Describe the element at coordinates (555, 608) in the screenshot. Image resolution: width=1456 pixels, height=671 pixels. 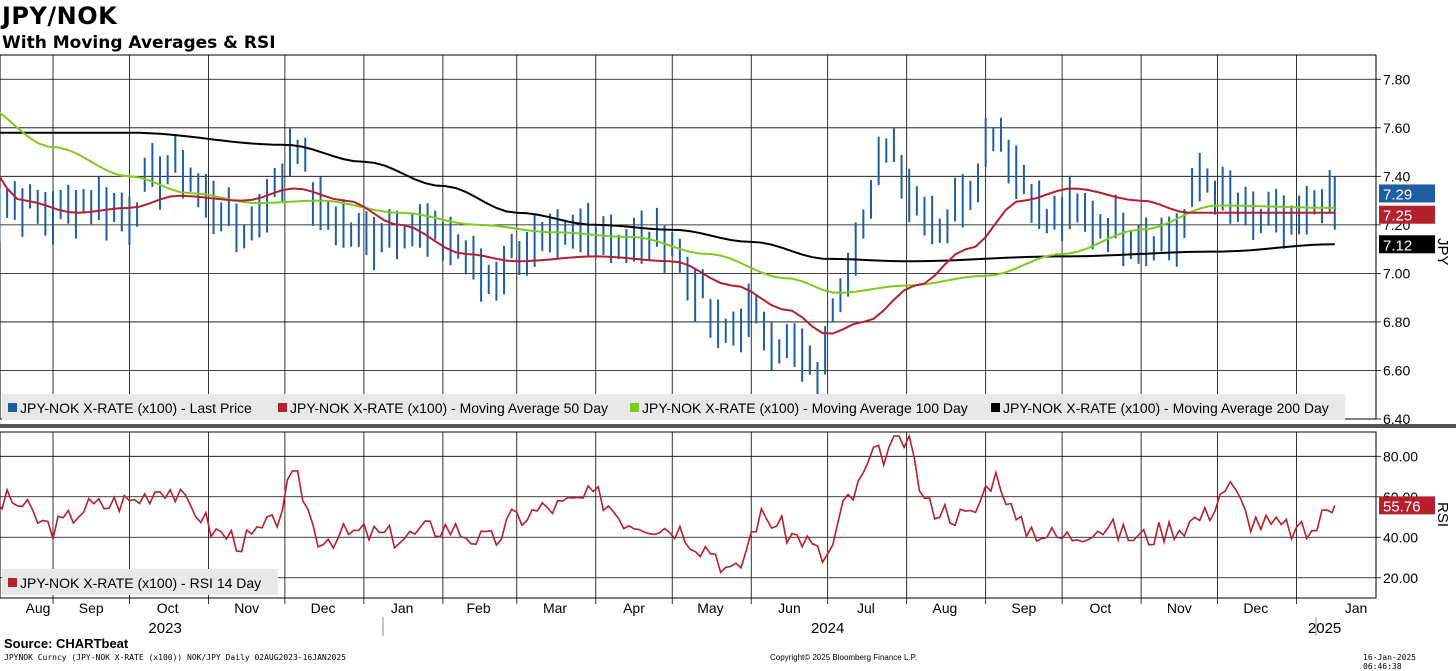
I see `x-month-label: Mar` at that location.